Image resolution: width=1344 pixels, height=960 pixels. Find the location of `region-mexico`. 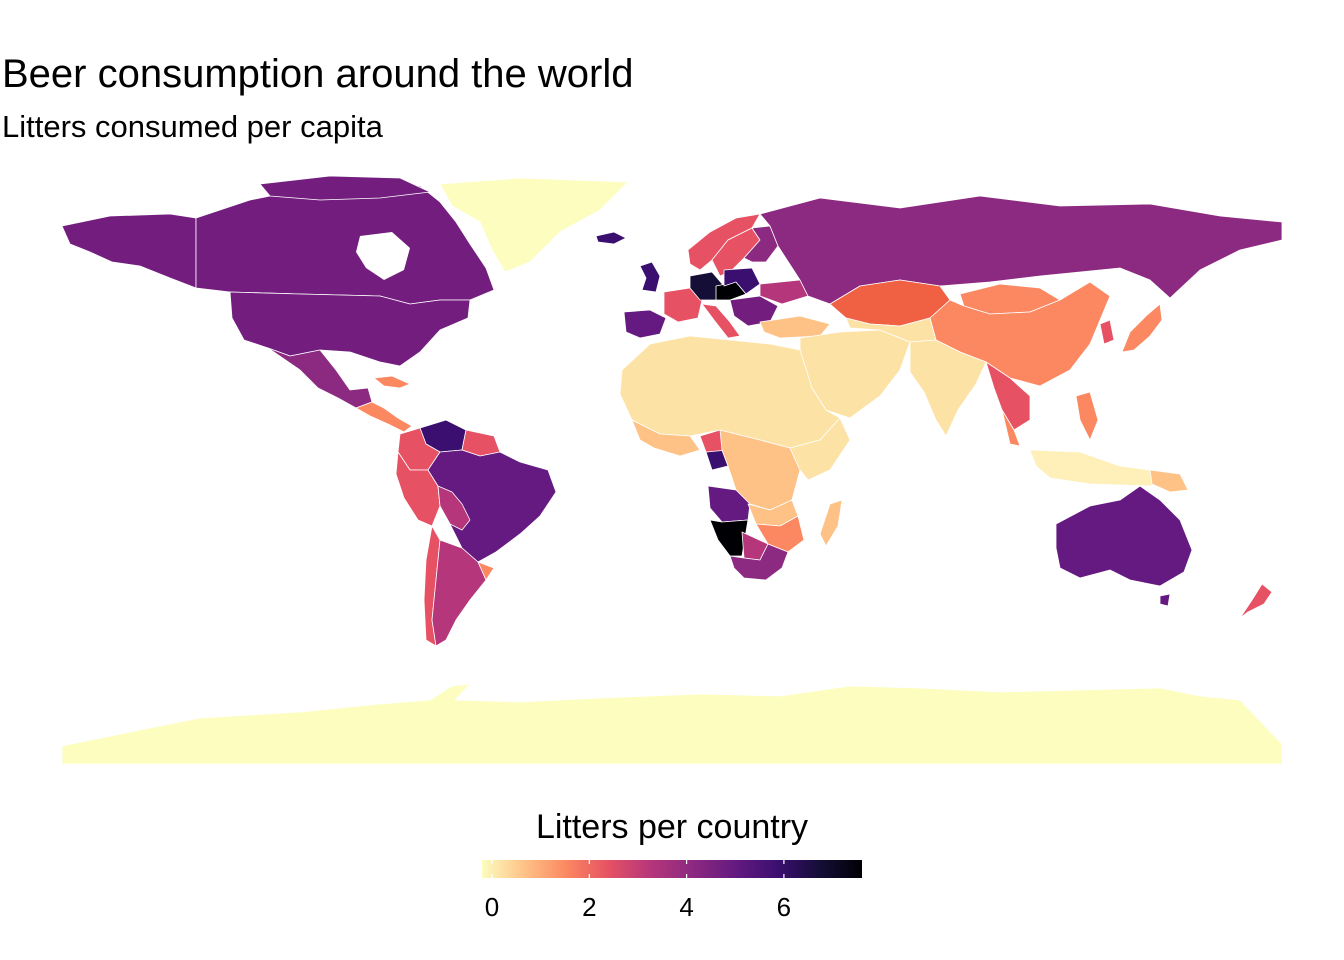

region-mexico is located at coordinates (320, 378).